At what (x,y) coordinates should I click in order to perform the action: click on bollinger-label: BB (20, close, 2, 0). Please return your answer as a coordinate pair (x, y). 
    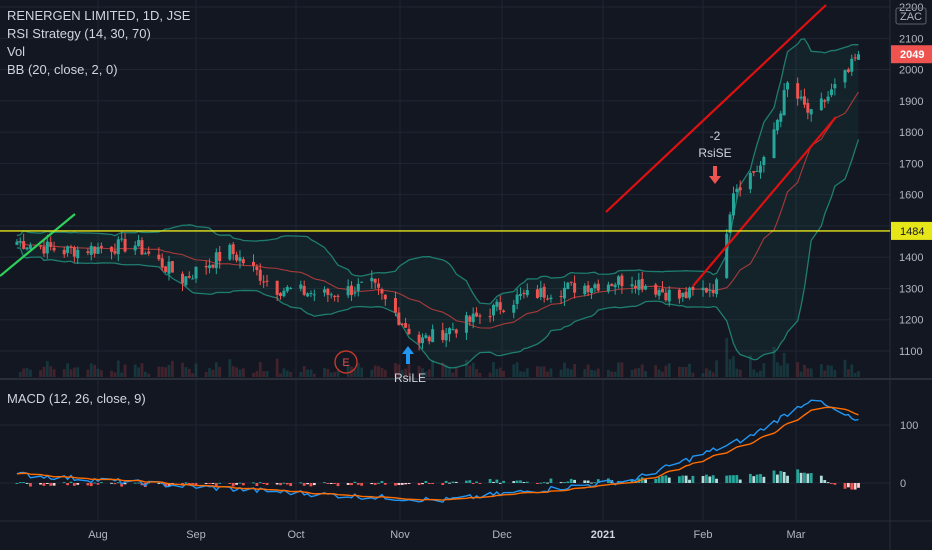
    Looking at the image, I should click on (62, 69).